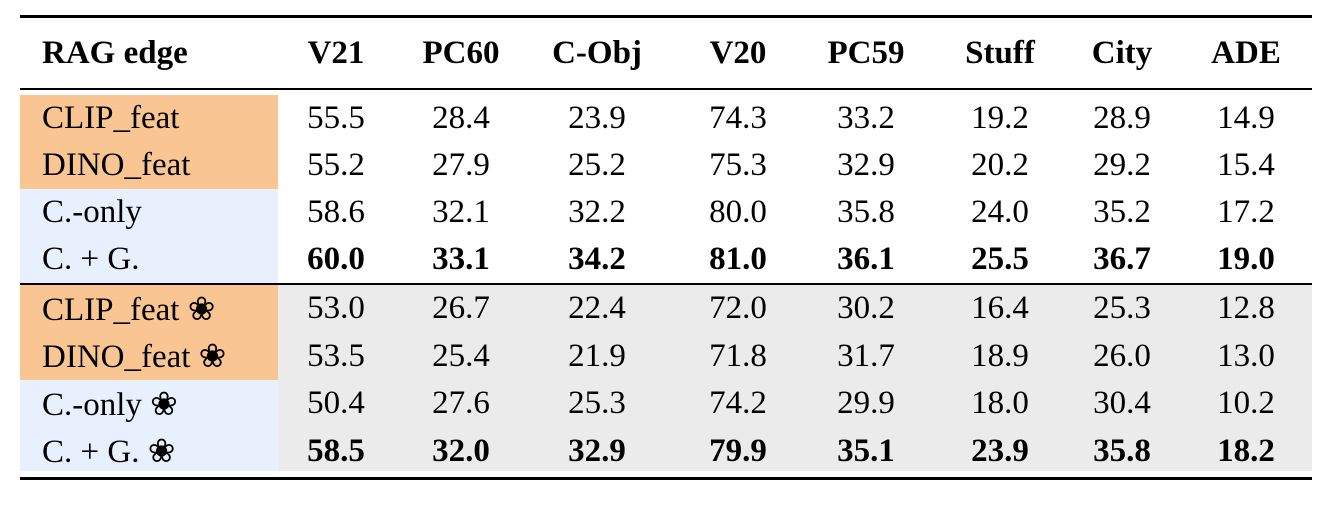  I want to click on value-cell: 53.0, so click(336, 308).